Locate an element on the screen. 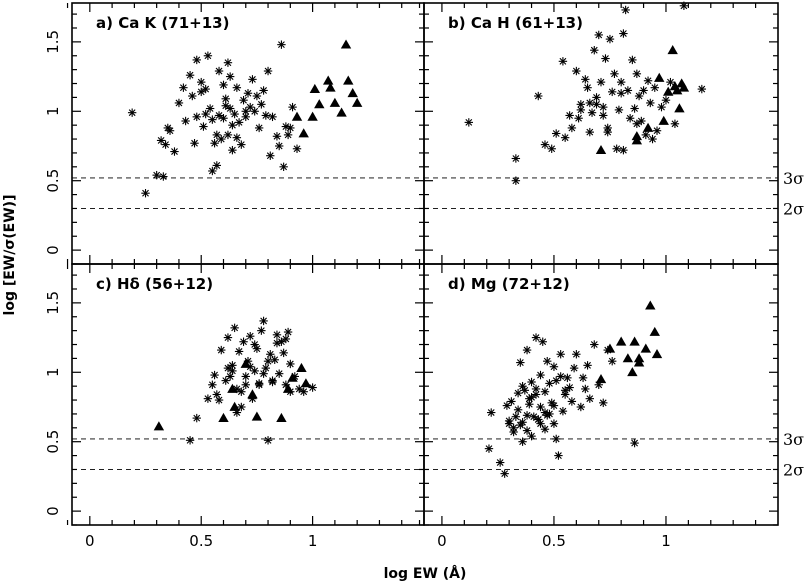 The image size is (806, 583). panel-title: c) Hδ (56+12) is located at coordinates (154, 284).